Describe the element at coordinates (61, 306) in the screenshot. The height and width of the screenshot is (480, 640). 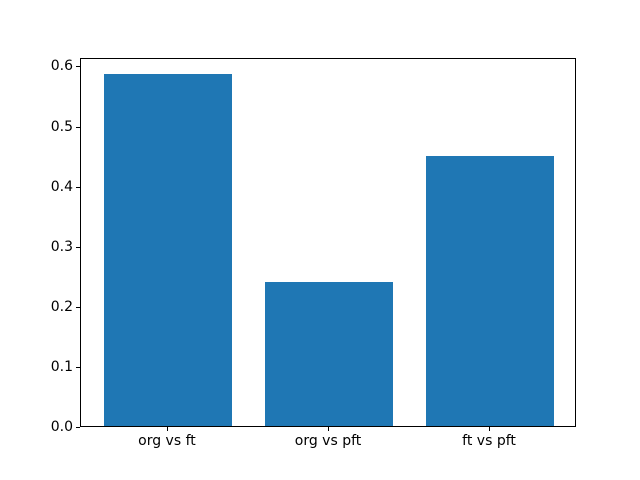
I see `y-tick-label: 0.2` at that location.